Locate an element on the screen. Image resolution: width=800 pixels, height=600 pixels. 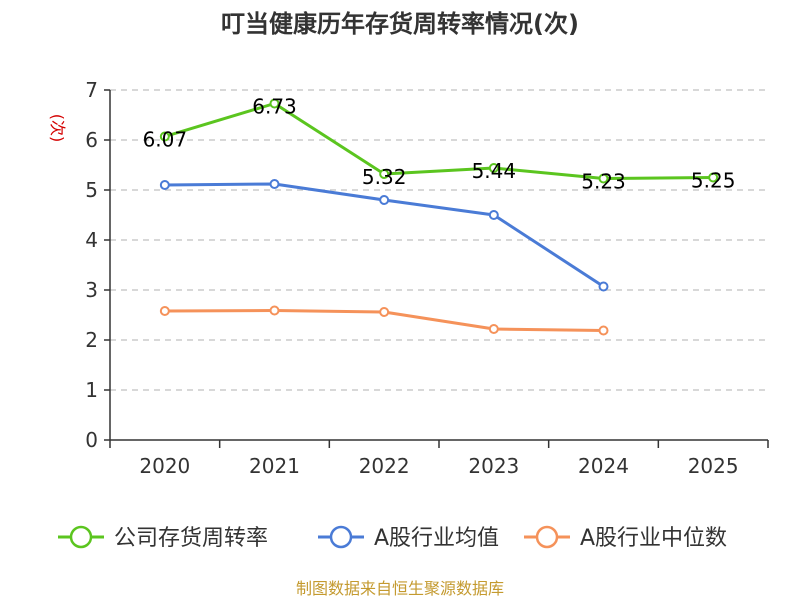
legend-label: 公司存货周转率 is located at coordinates (191, 538).